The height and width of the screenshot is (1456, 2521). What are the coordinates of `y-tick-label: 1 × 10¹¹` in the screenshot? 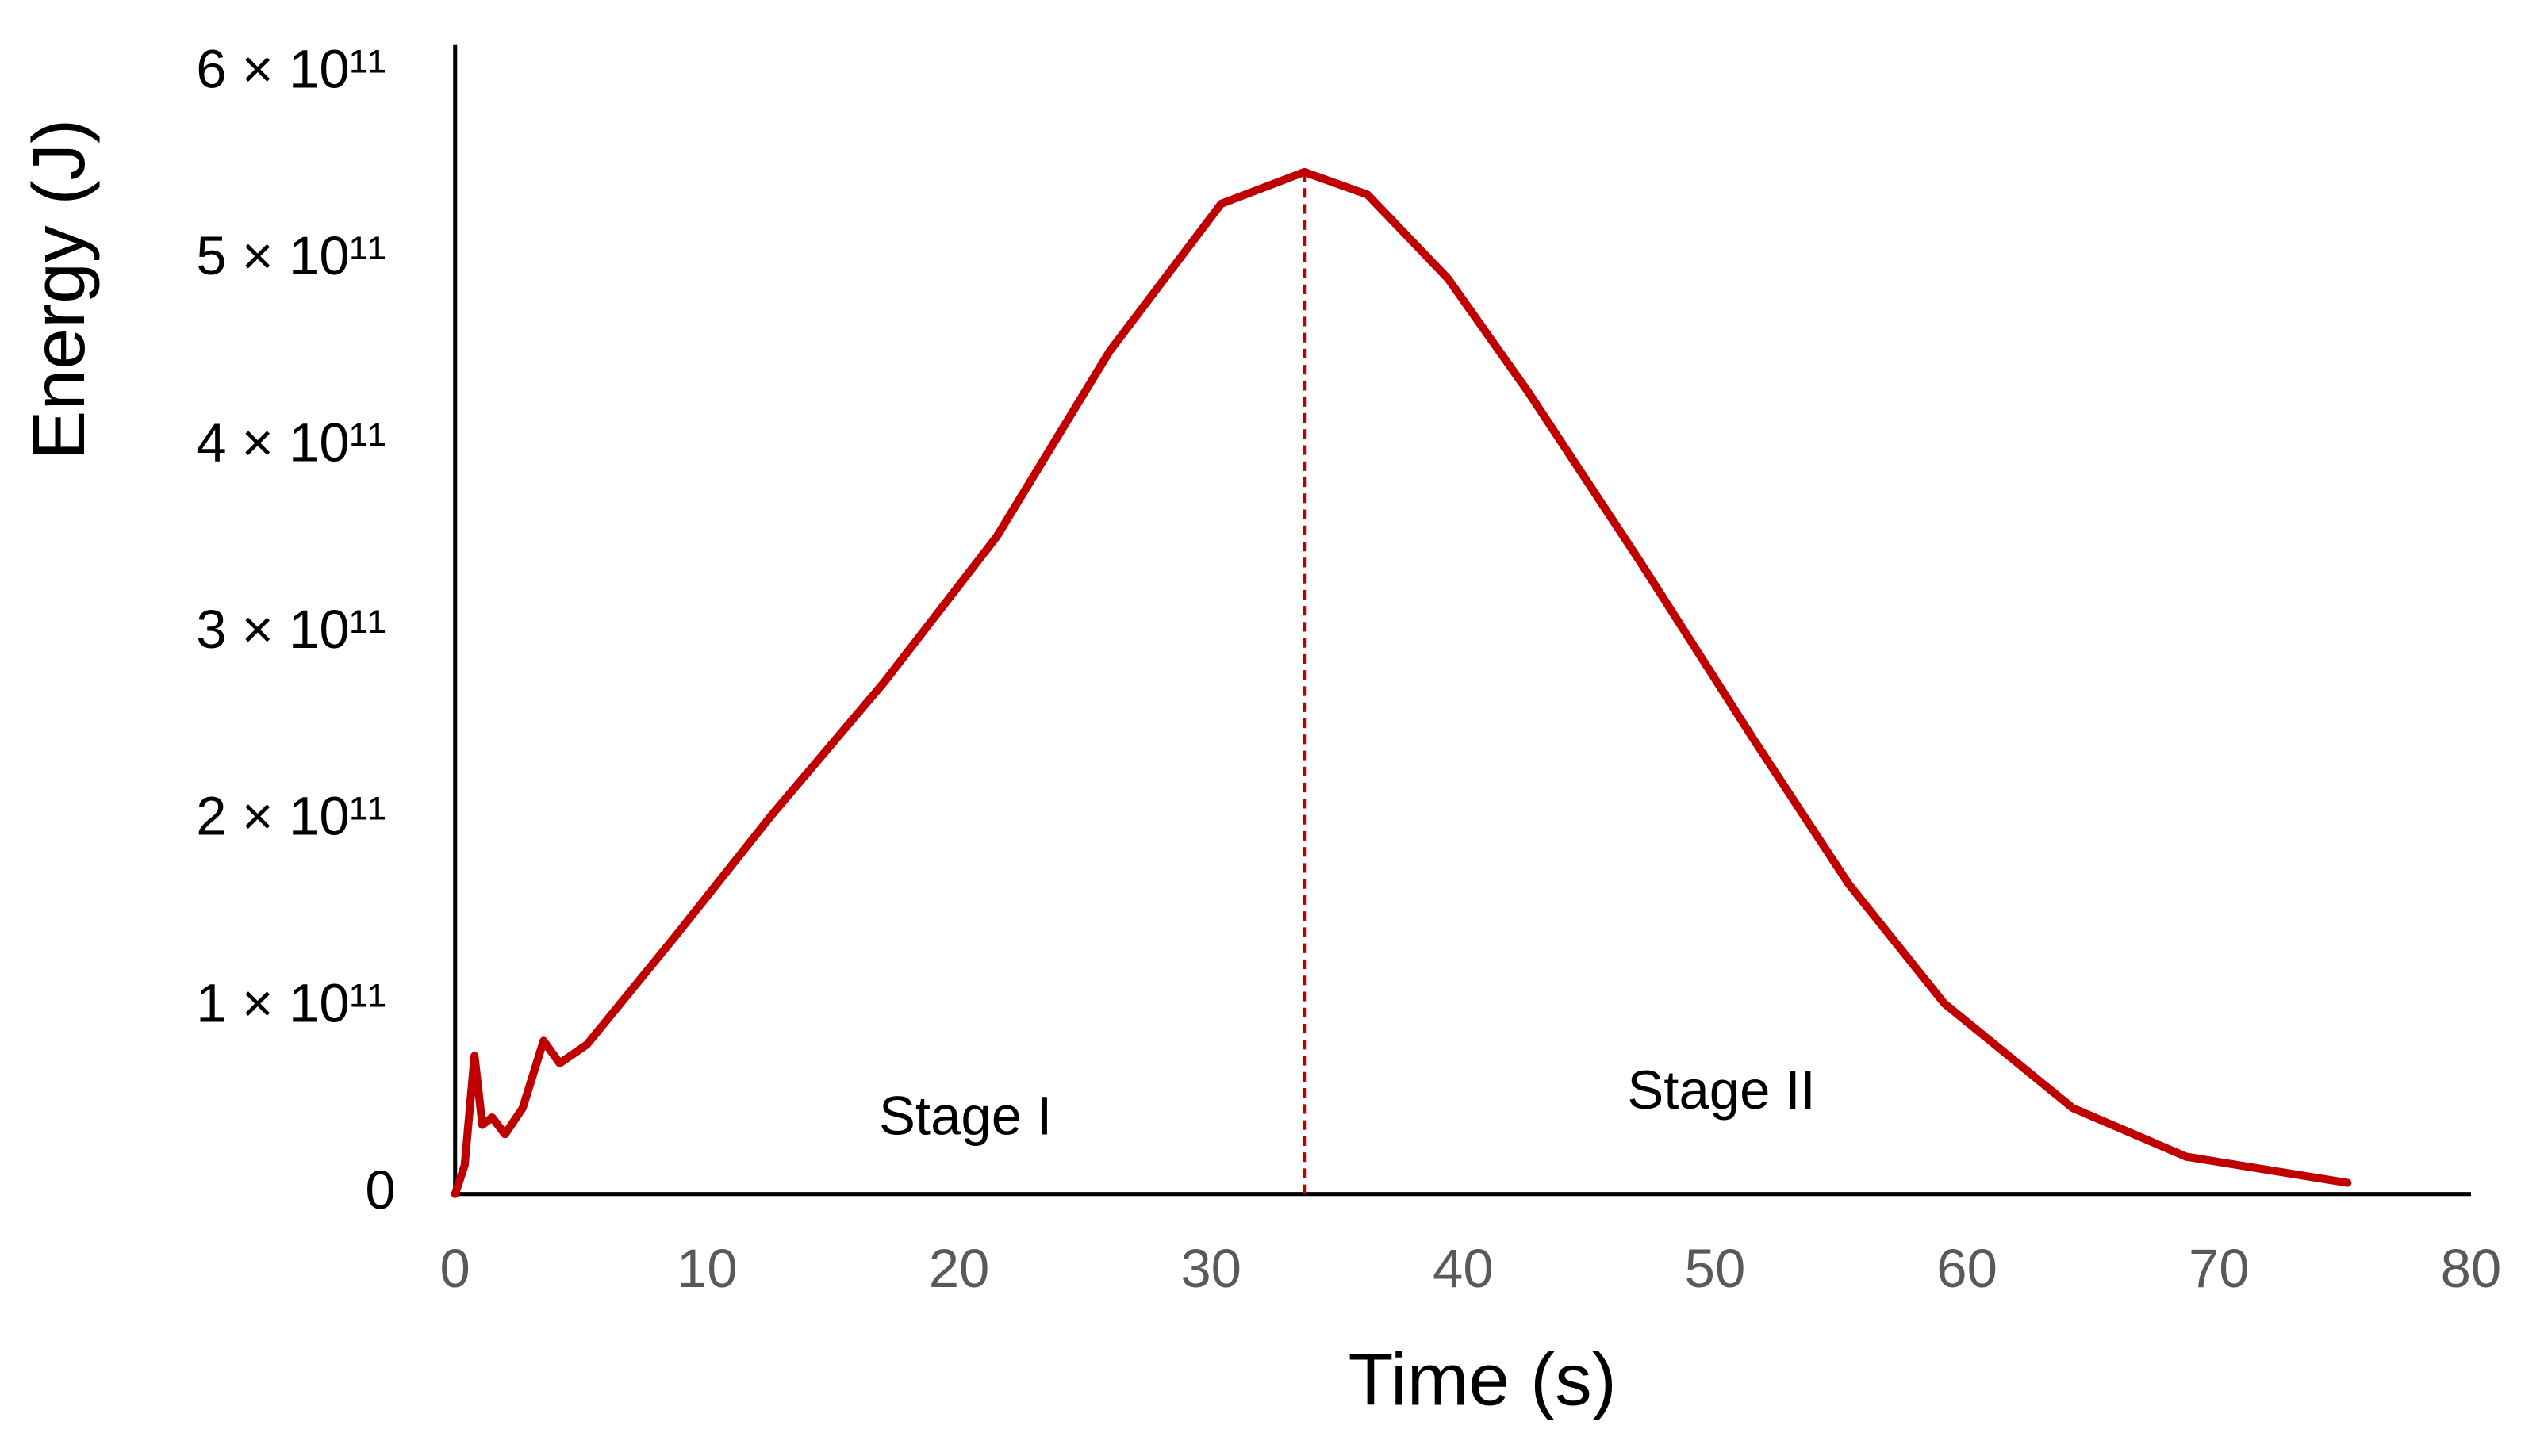 It's located at (291, 1002).